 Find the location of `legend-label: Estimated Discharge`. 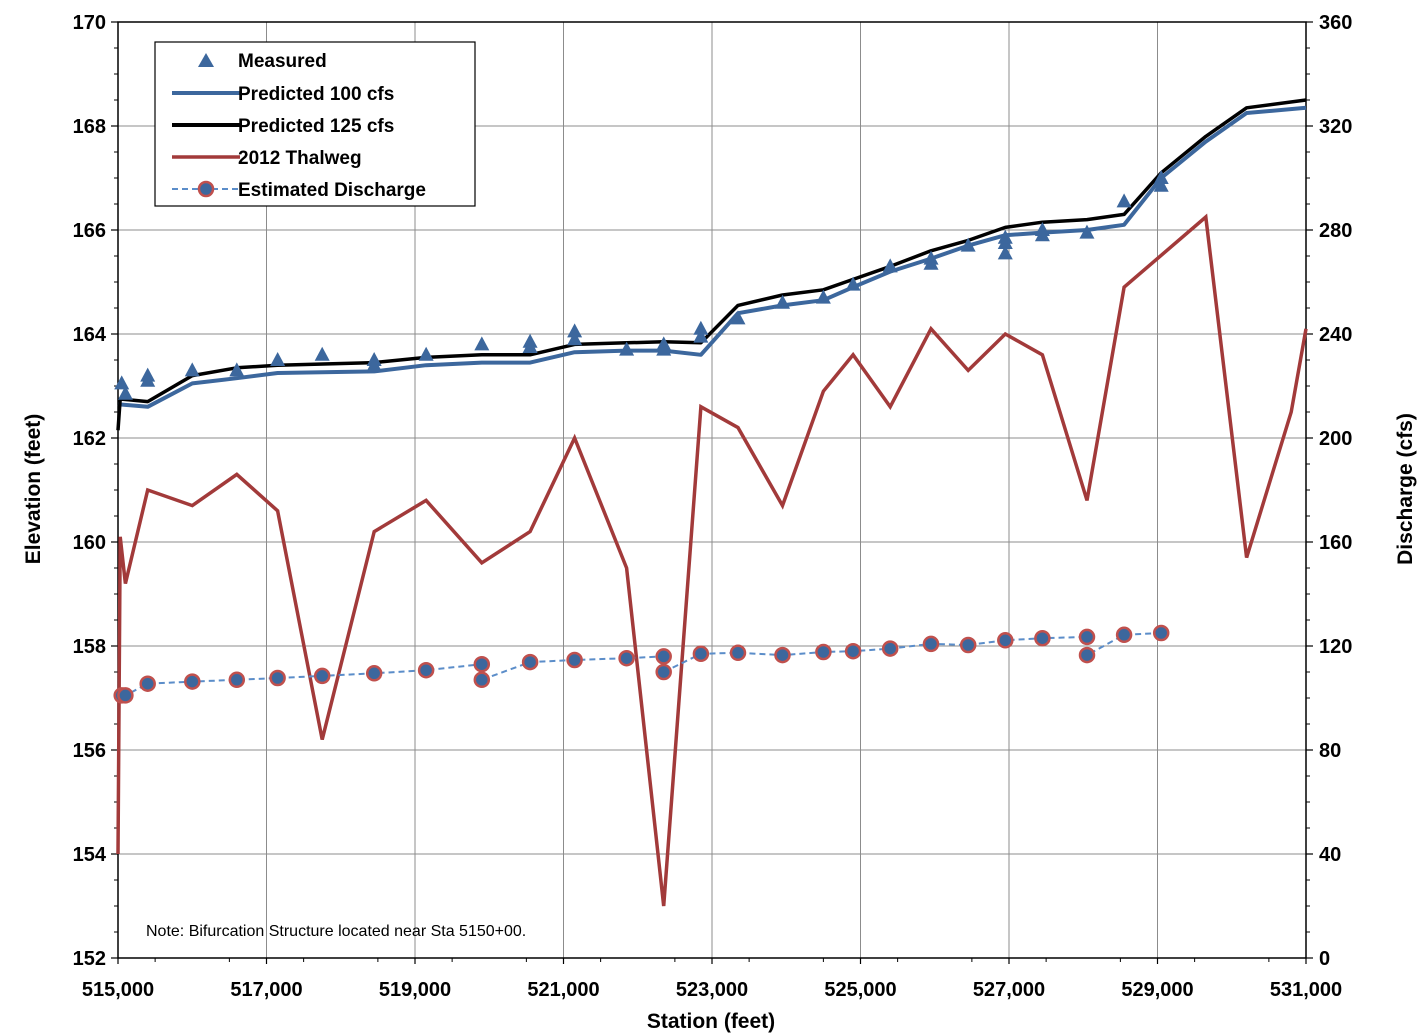

legend-label: Estimated Discharge is located at coordinates (332, 190).